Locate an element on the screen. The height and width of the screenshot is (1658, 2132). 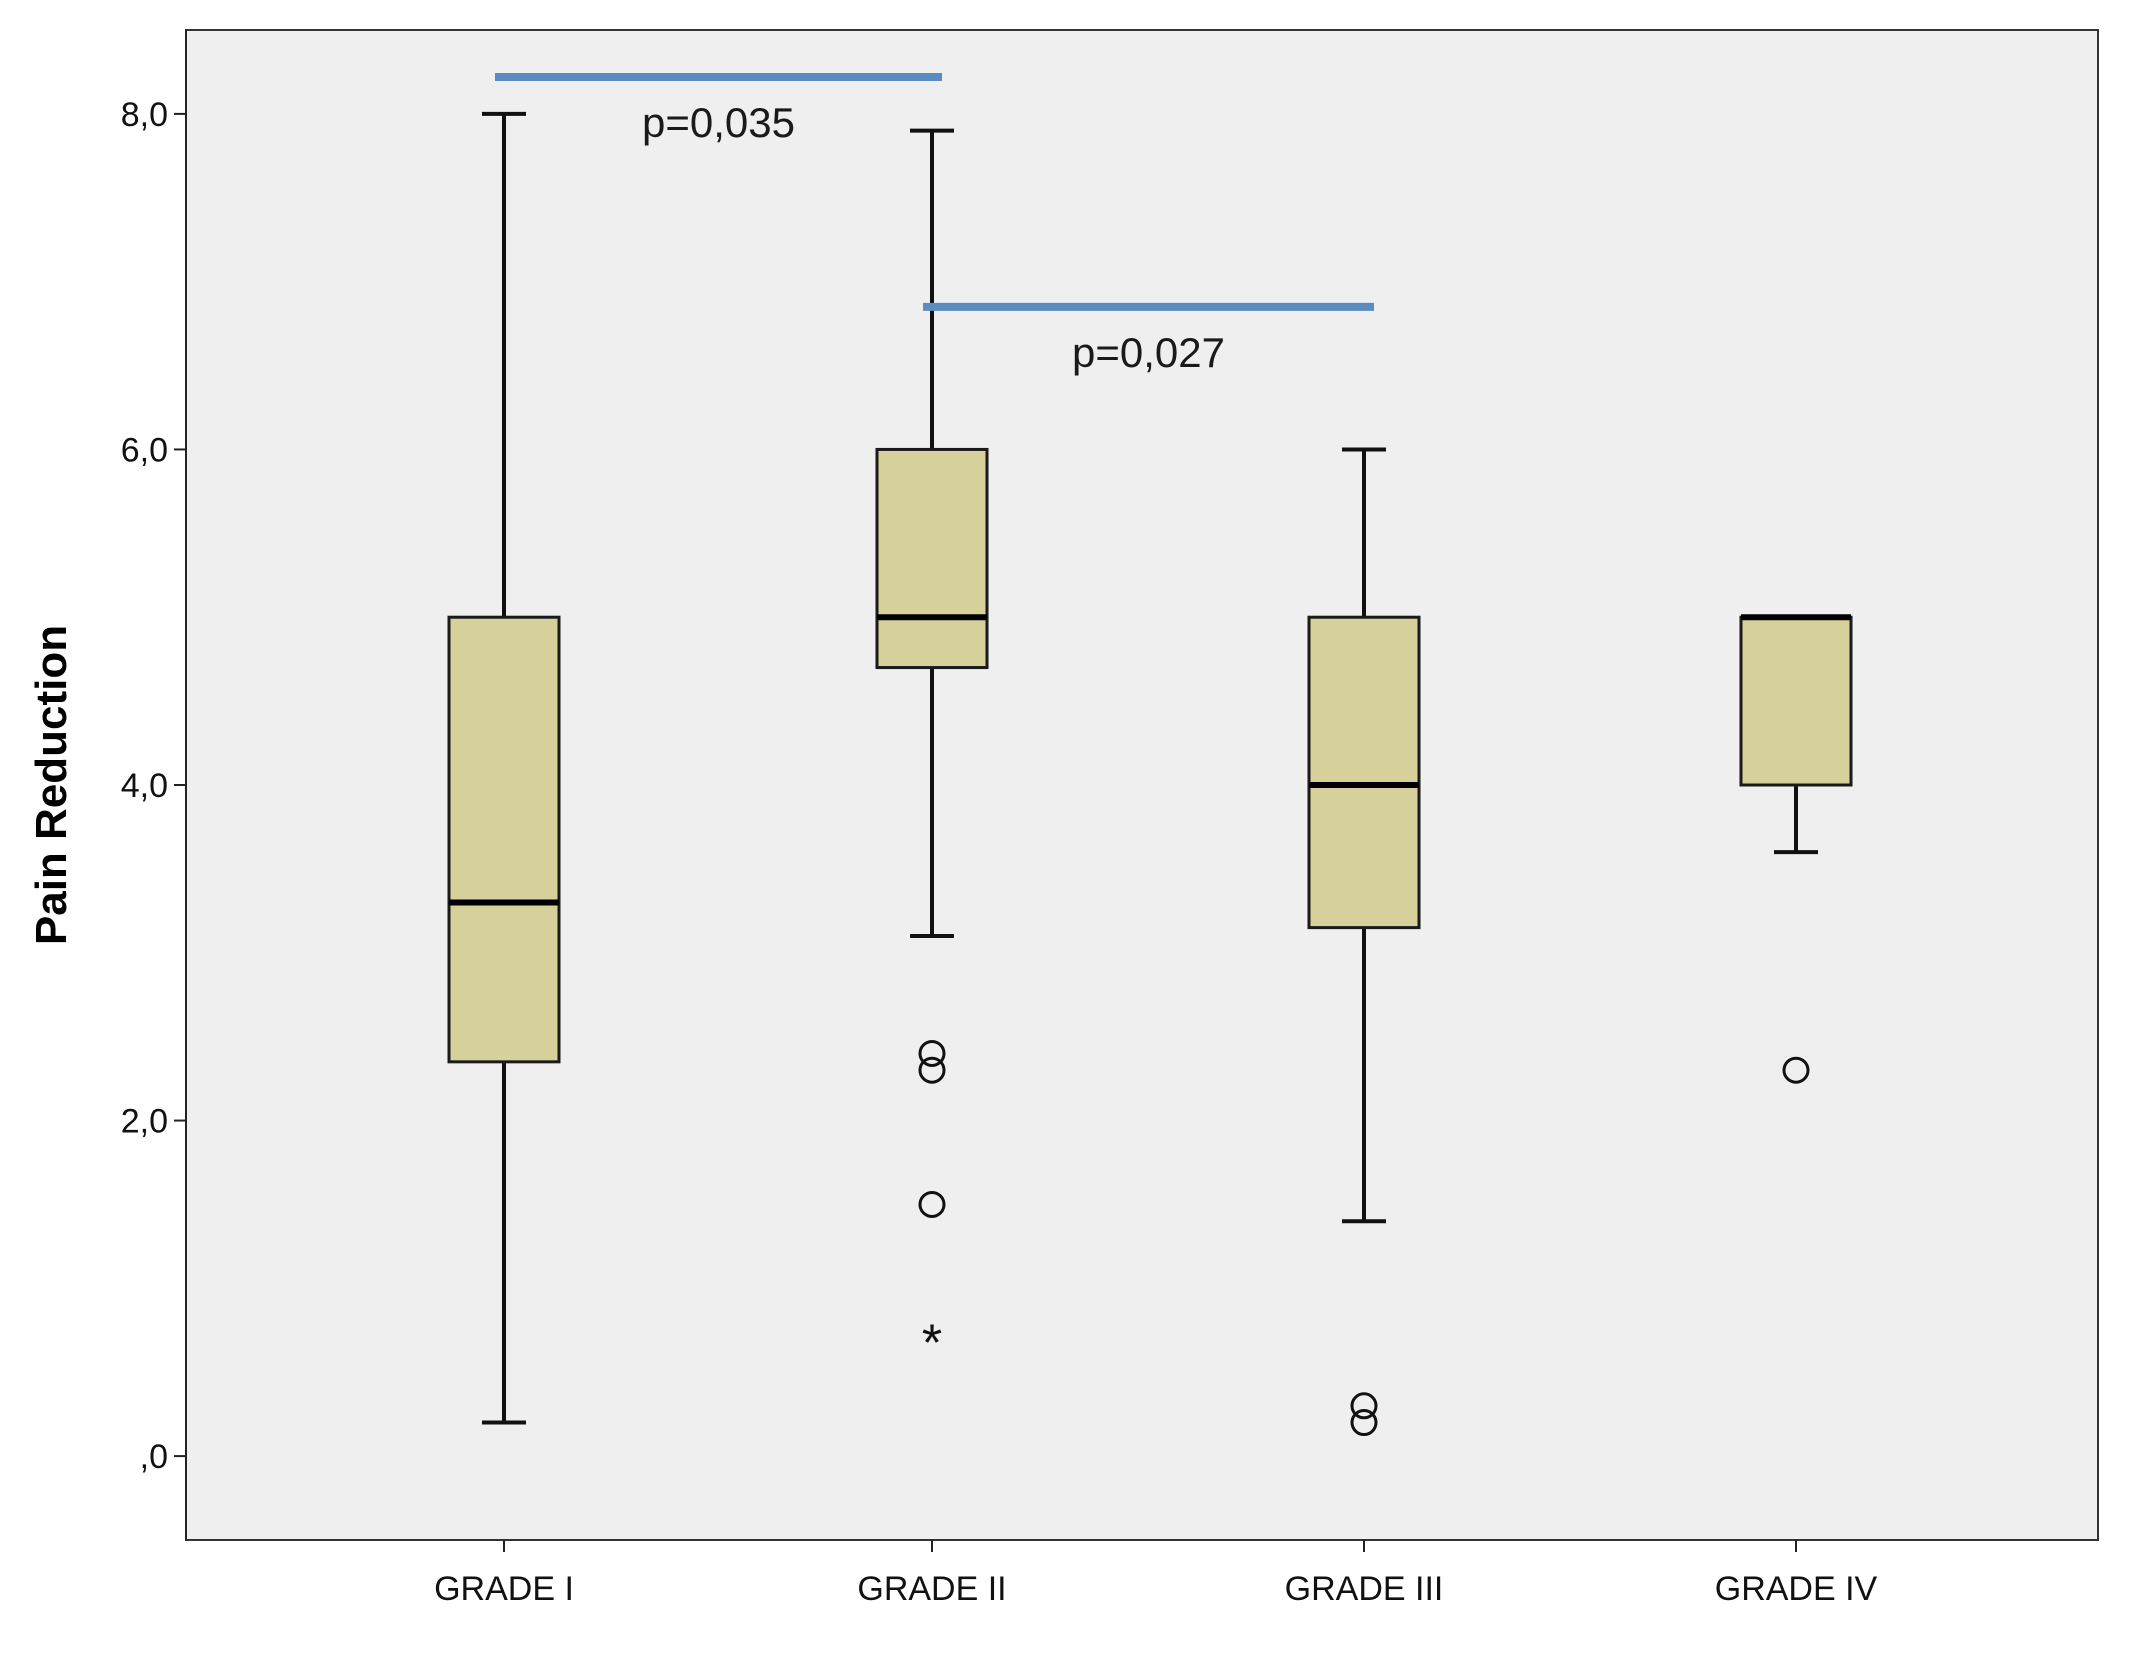
x-tick-label: GRADE III is located at coordinates (1364, 1589).